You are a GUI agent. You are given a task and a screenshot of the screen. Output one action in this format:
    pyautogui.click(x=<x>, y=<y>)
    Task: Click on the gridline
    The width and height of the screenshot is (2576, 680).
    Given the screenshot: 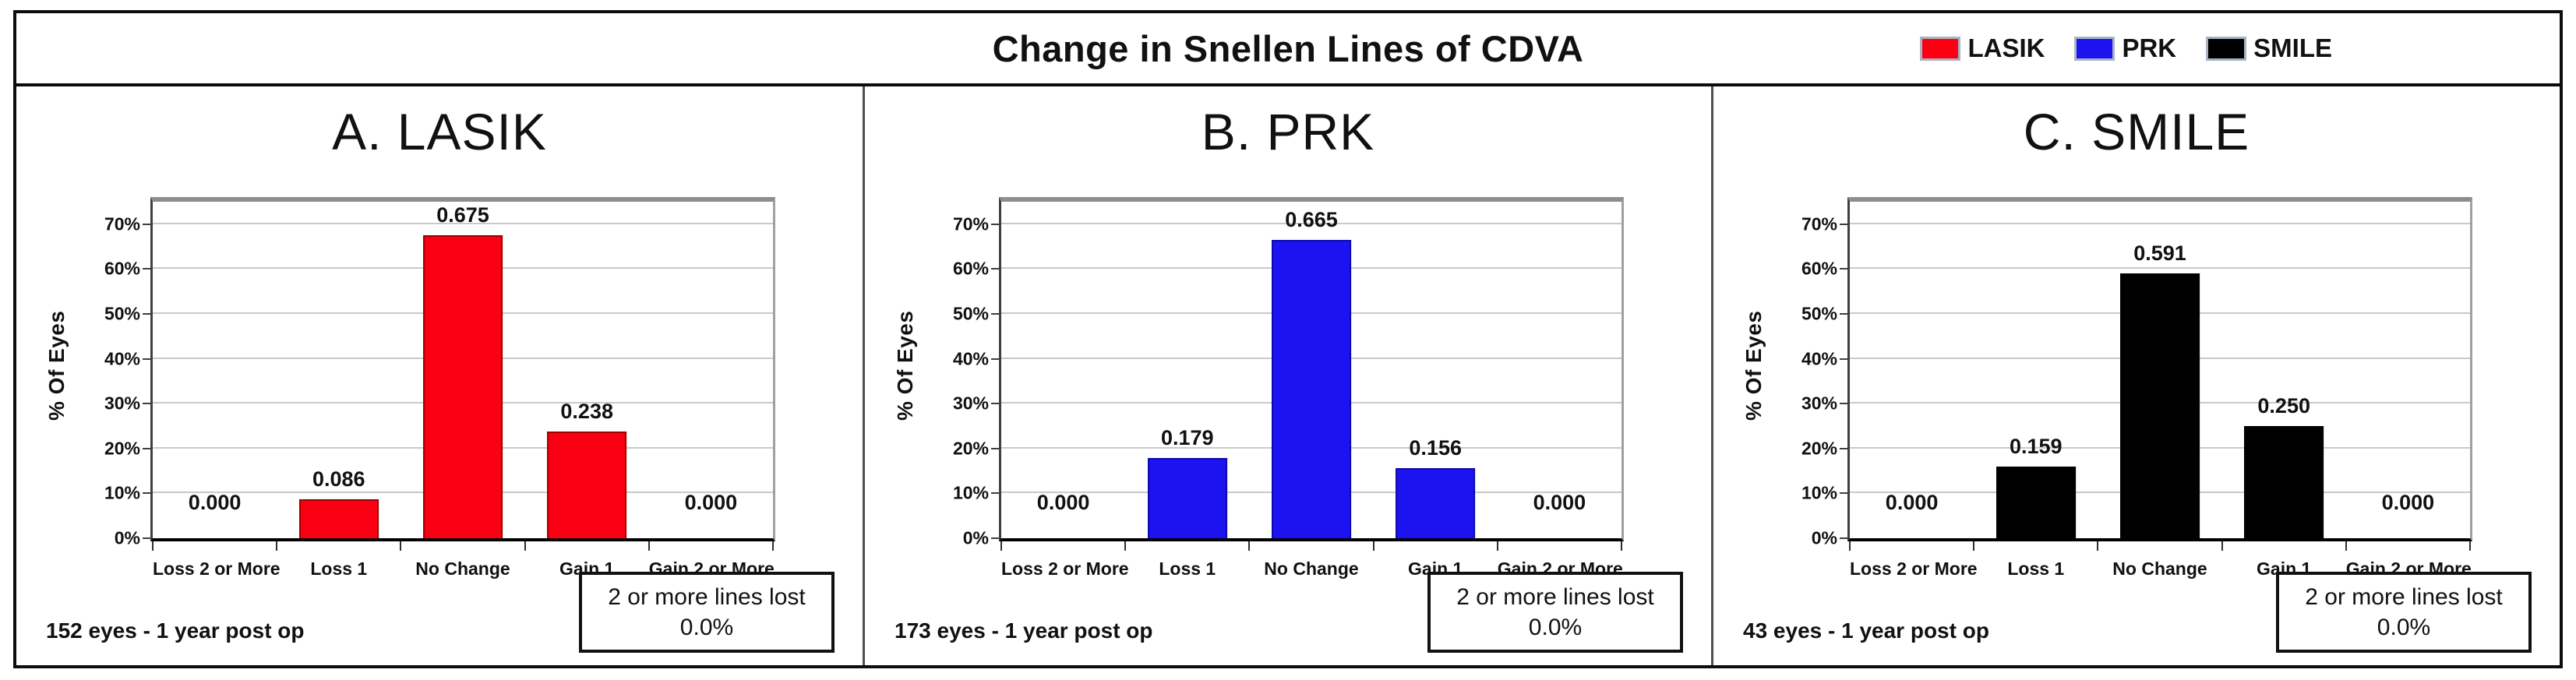 What is the action you would take?
    pyautogui.click(x=2160, y=223)
    